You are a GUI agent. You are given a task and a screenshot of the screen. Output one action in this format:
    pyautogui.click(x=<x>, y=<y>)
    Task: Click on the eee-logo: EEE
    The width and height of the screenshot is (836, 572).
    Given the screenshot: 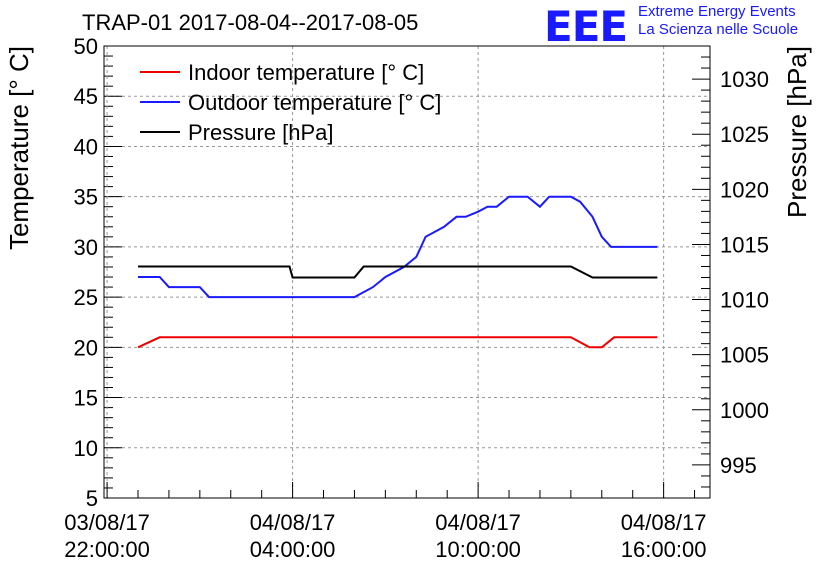 What is the action you would take?
    pyautogui.click(x=586, y=26)
    